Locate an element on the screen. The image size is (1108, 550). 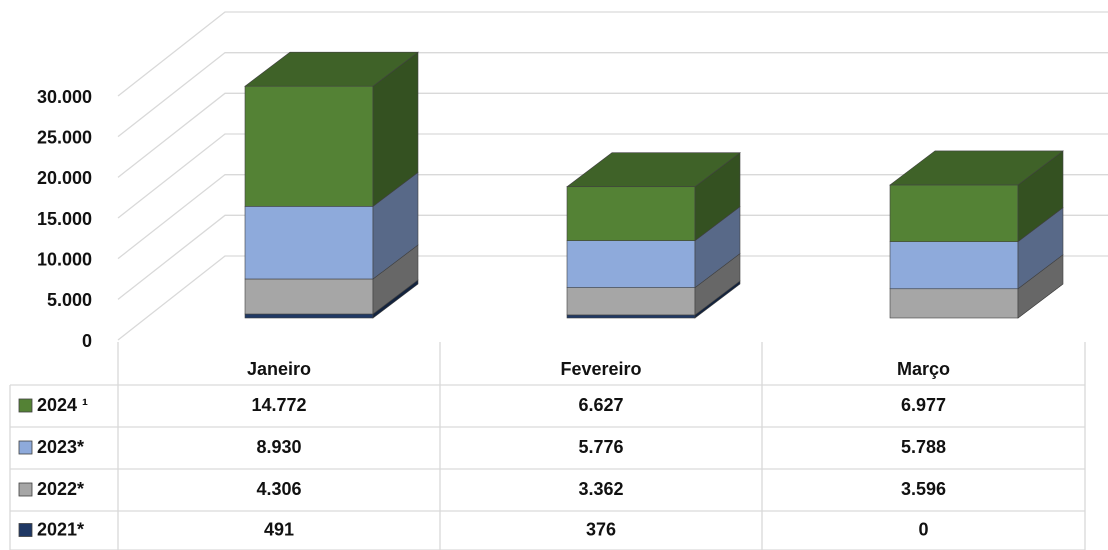
legend-label: 2023* is located at coordinates (60, 447).